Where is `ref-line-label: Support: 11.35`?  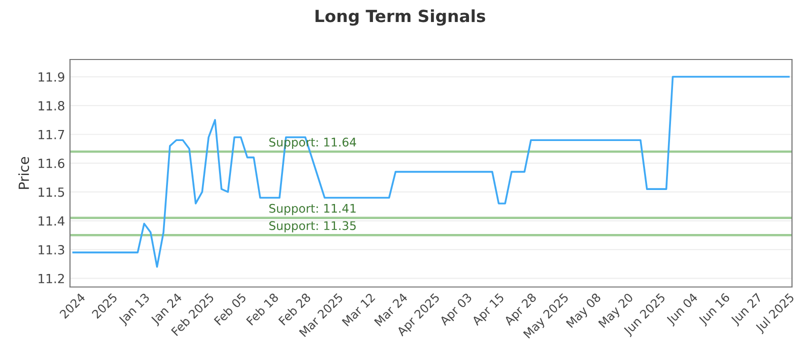 ref-line-label: Support: 11.35 is located at coordinates (312, 226).